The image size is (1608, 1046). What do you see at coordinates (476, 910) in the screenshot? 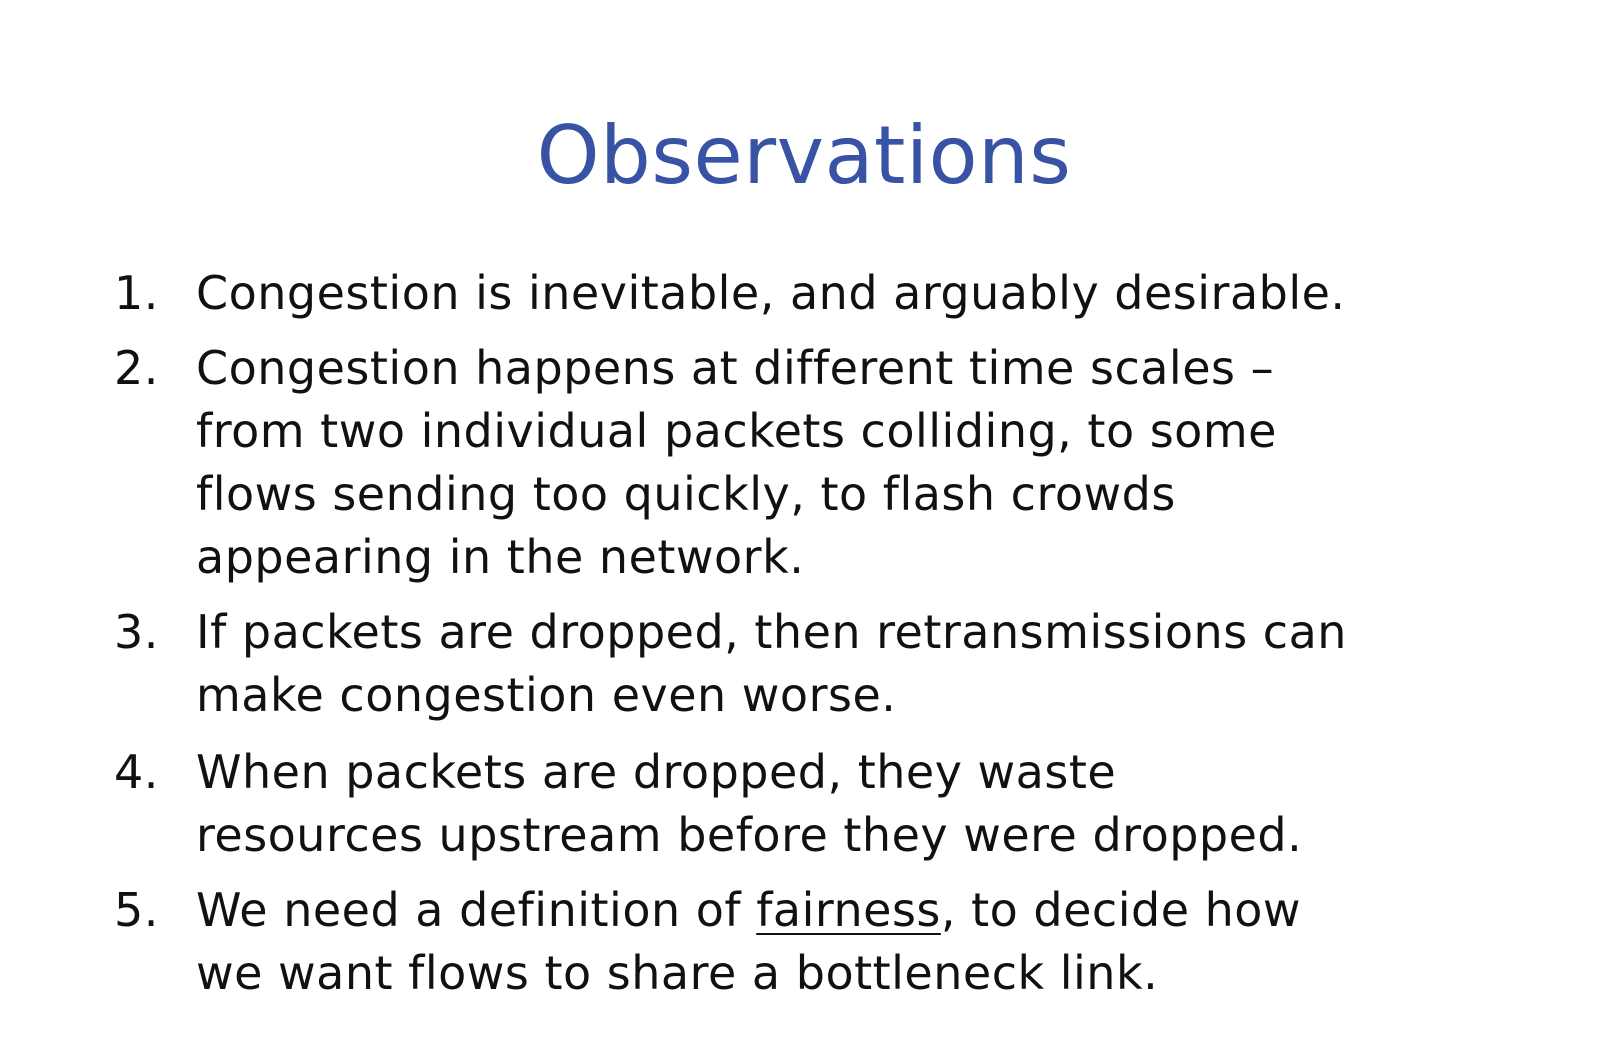
I see `text-segment: We need a definition of` at bounding box center [476, 910].